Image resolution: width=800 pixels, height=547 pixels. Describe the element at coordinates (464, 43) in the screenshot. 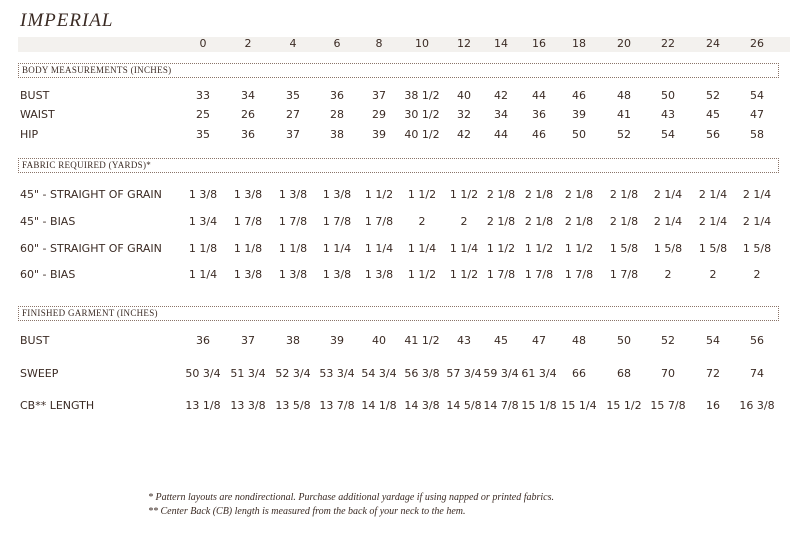

I see `size-header: 12` at that location.